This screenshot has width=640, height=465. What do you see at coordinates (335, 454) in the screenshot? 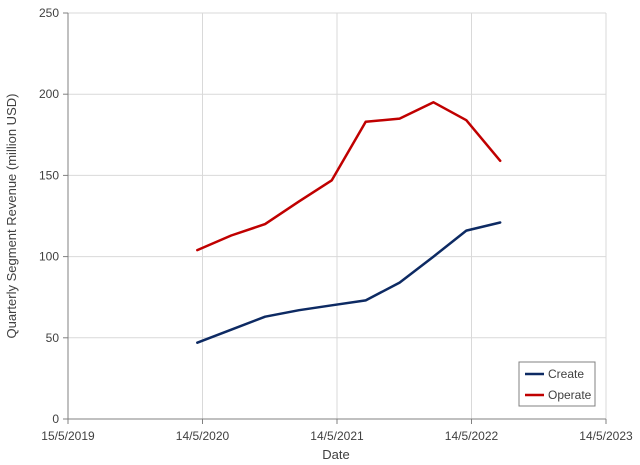
I see `x-axis-label: Date` at bounding box center [335, 454].